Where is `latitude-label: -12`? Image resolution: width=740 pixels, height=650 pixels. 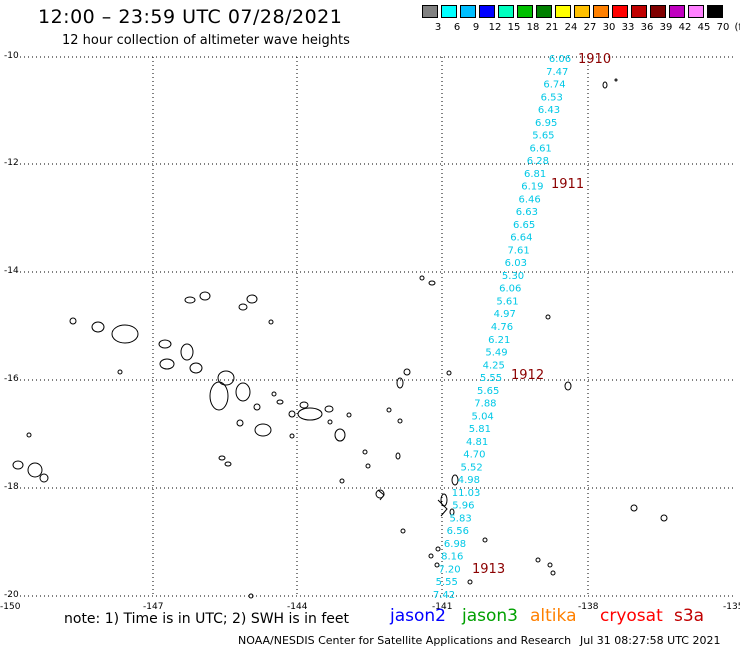 latitude-label: -12 is located at coordinates (11, 163).